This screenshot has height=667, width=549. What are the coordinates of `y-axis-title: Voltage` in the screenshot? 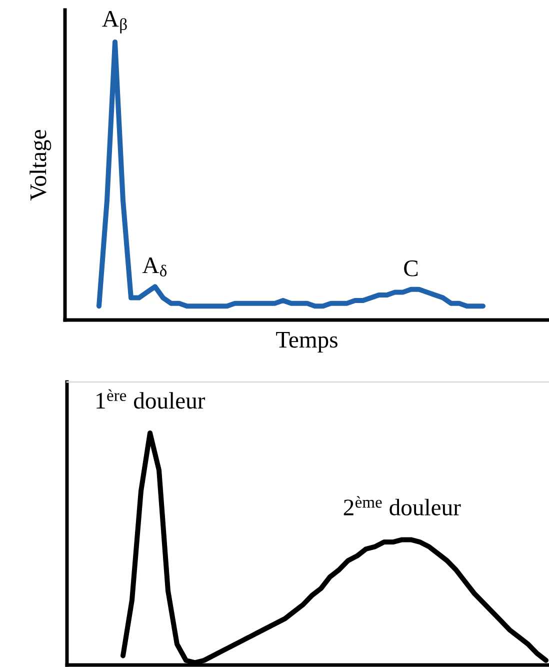 It's located at (41, 165).